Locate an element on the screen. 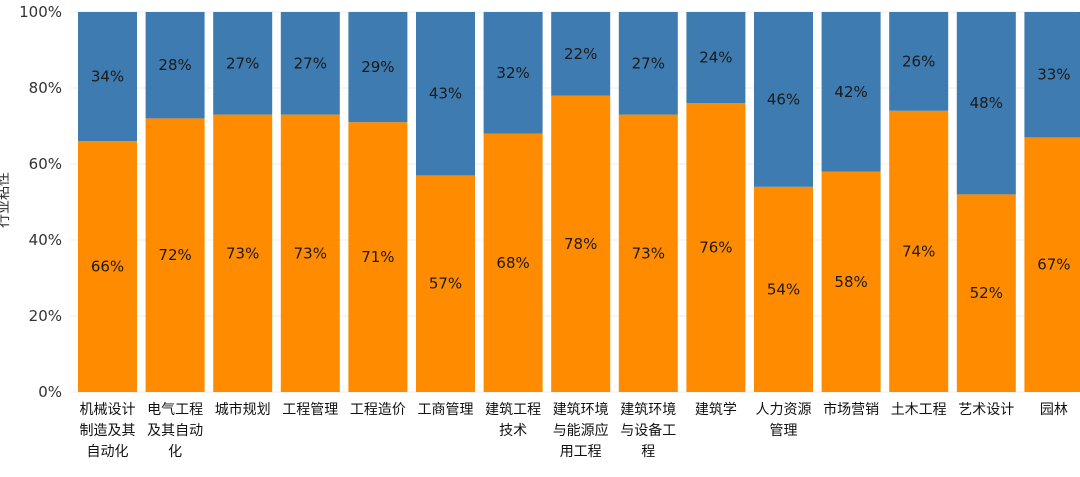  data-label-orange: 72% is located at coordinates (174, 255).